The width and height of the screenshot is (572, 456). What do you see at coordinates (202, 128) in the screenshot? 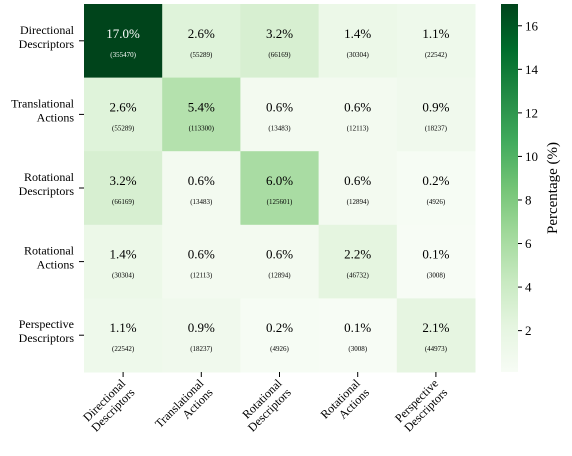
I see `cell-count-label: (113300)` at bounding box center [202, 128].